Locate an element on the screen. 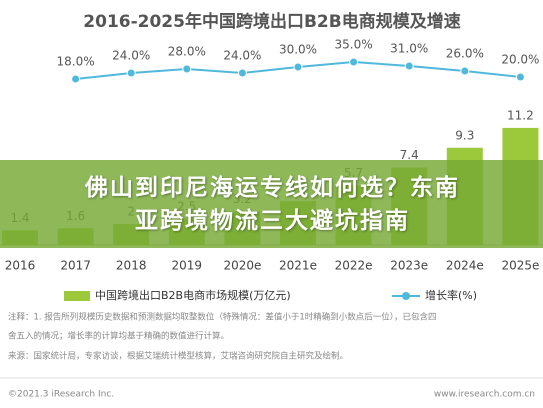 The image size is (543, 408). x-tick-label: 2019 is located at coordinates (187, 266).